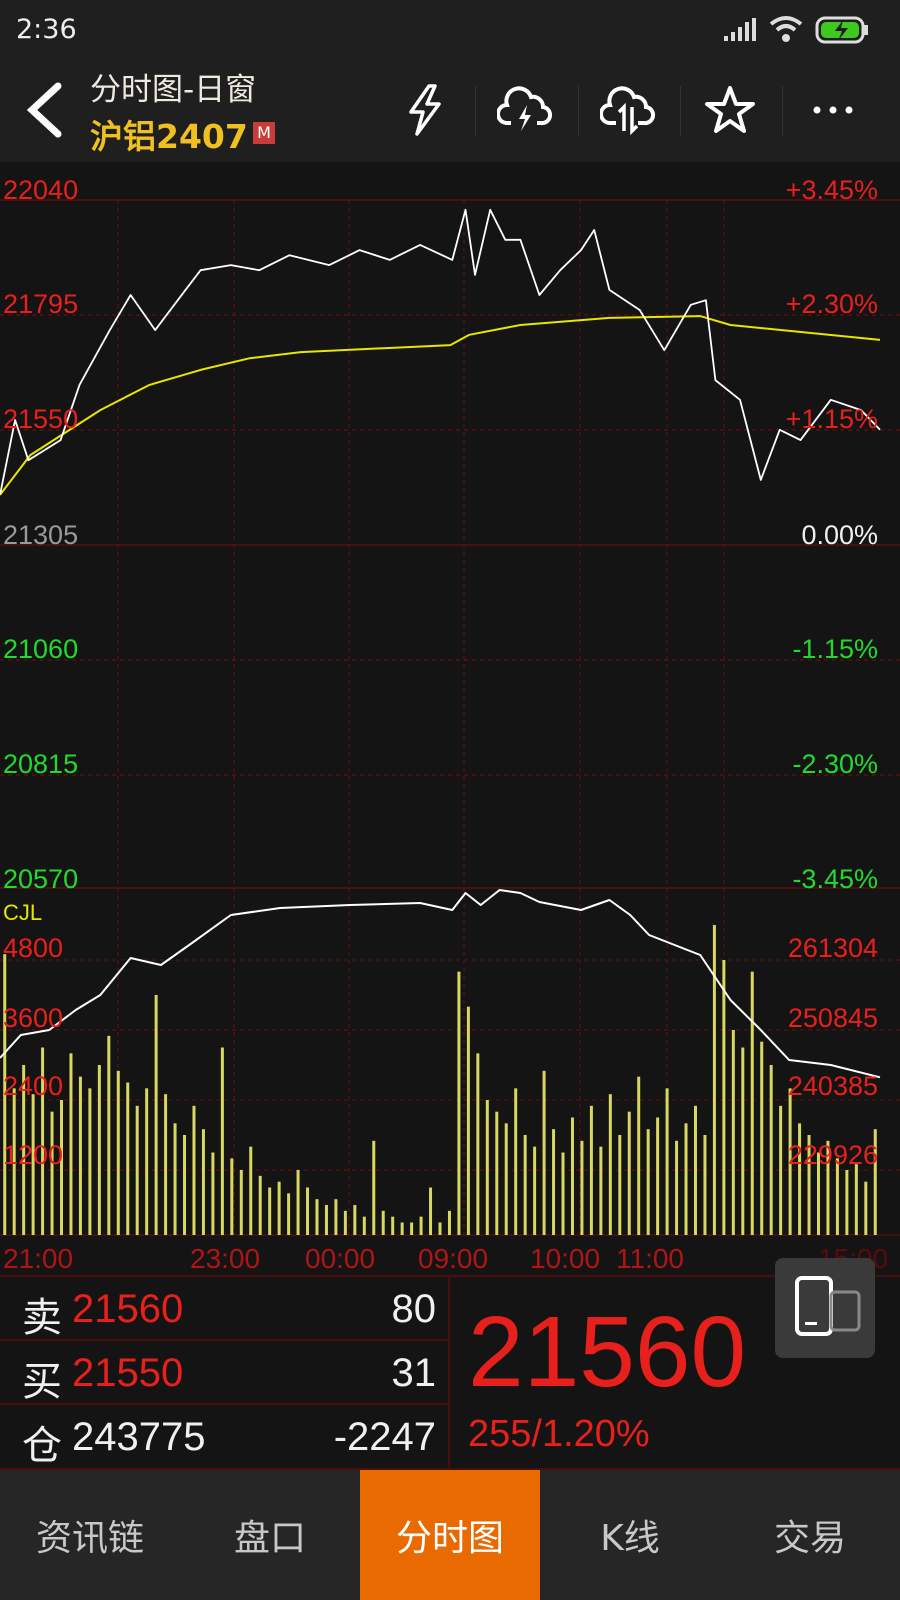 The image size is (900, 1600). I want to click on signal-icon, so click(740, 29).